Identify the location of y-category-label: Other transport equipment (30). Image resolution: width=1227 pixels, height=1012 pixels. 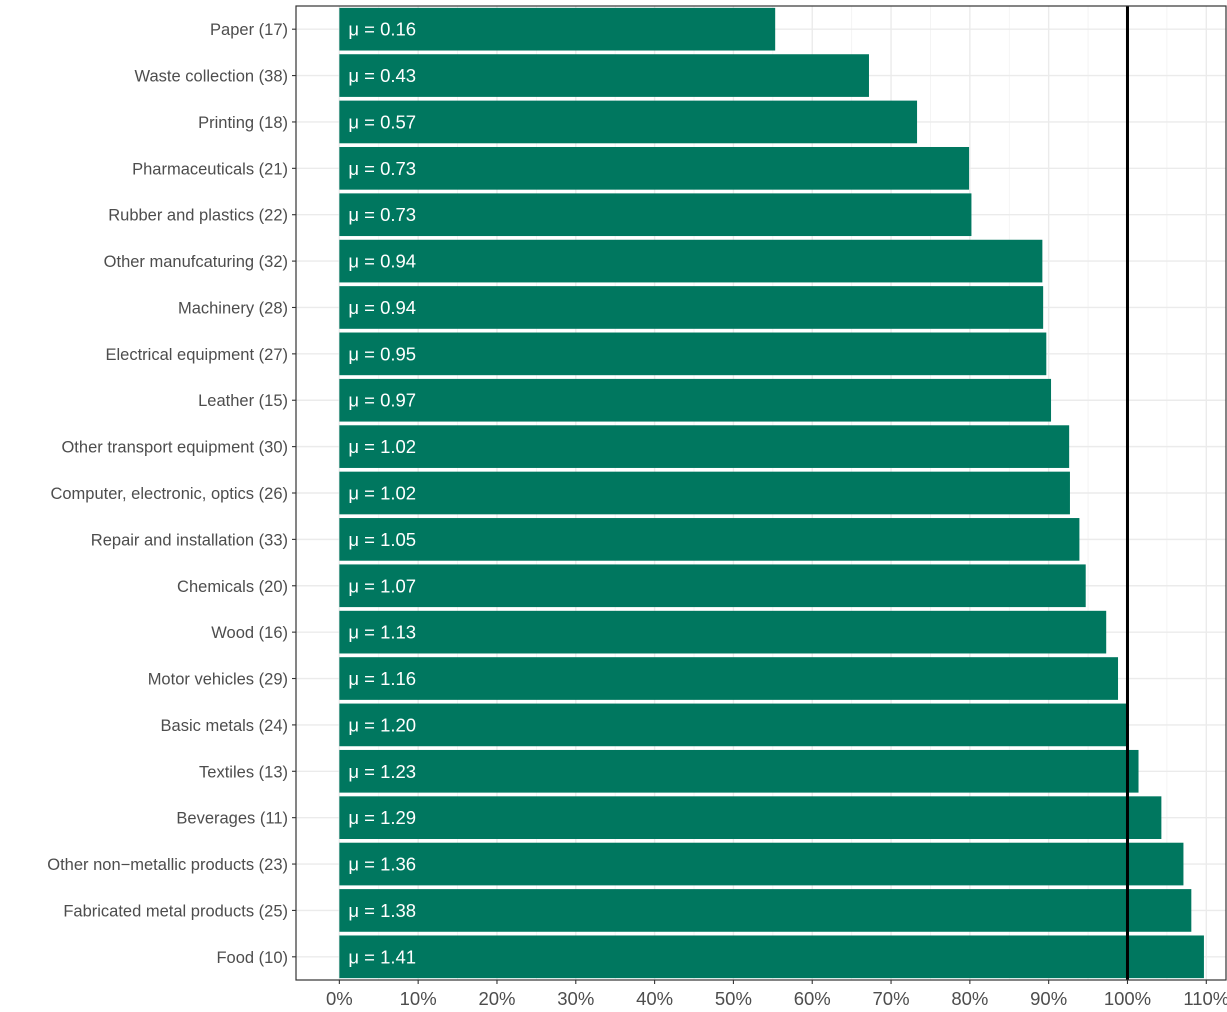
(174, 448).